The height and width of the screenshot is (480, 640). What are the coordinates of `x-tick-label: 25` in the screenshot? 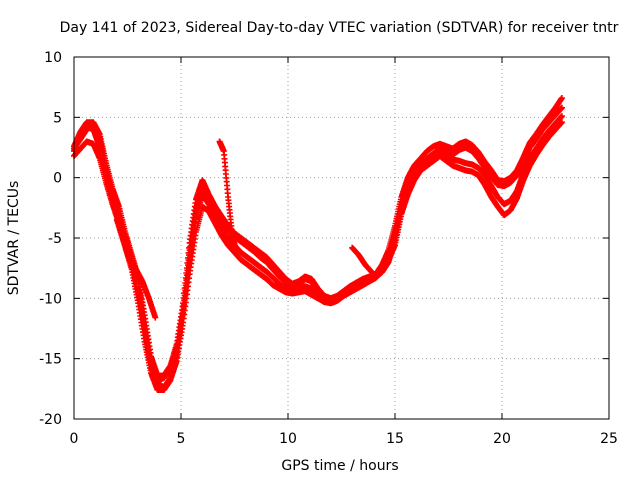 It's located at (609, 439).